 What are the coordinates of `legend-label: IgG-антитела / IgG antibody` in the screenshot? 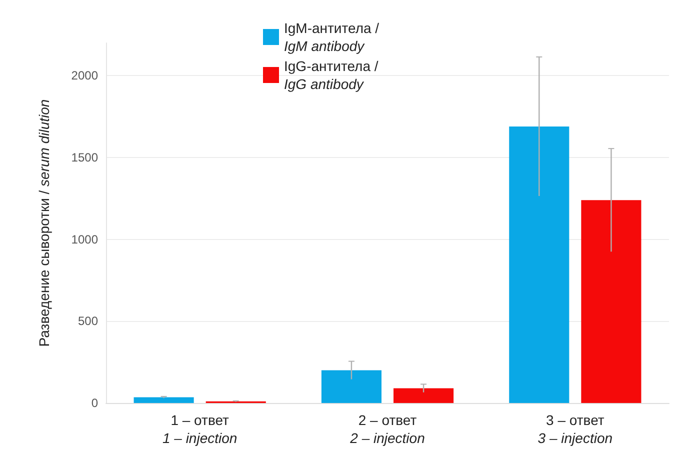 It's located at (331, 75).